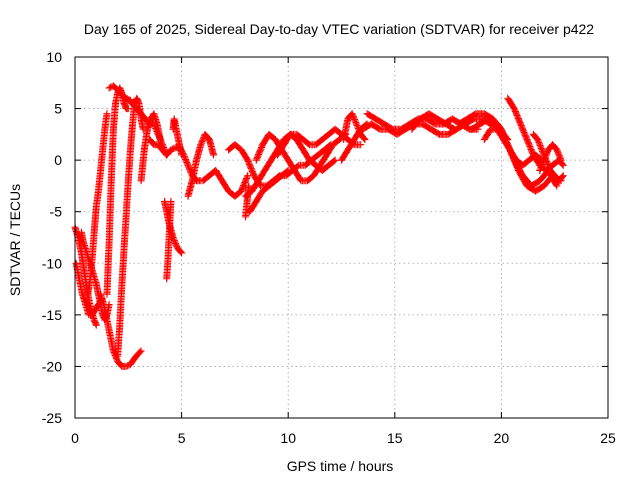 The height and width of the screenshot is (480, 640). I want to click on y-tick-label: 5, so click(58, 109).